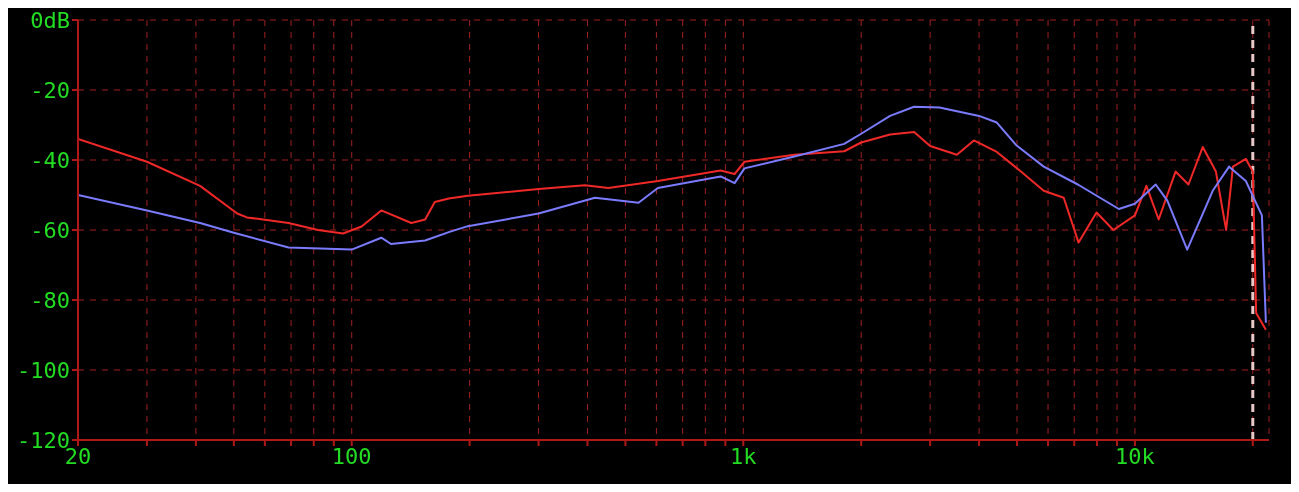 The width and height of the screenshot is (1299, 492). What do you see at coordinates (50, 160) in the screenshot?
I see `y-tick-label: -40` at bounding box center [50, 160].